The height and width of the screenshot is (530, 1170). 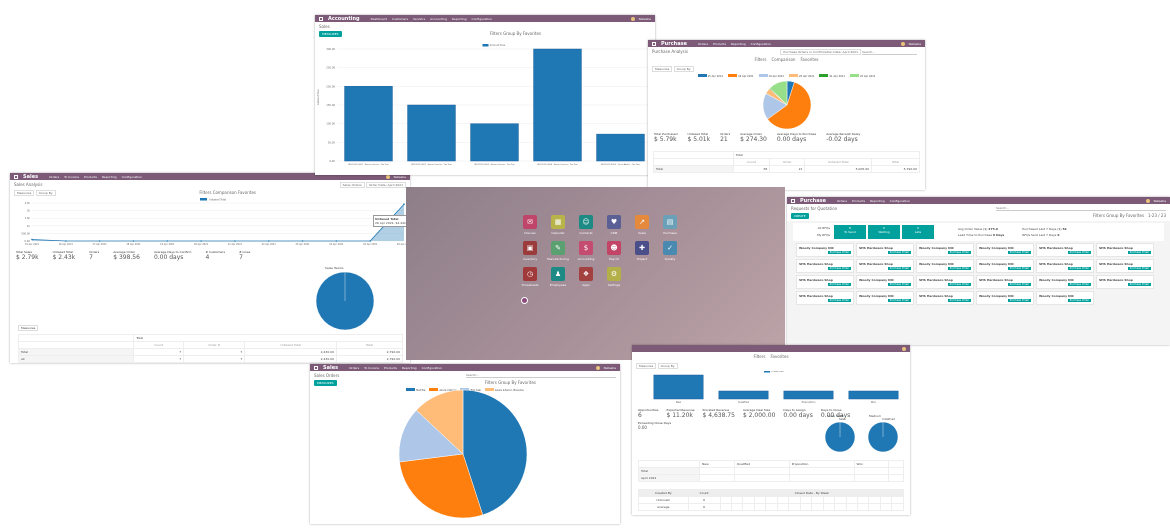 What do you see at coordinates (832, 76) in the screenshot?
I see `legend-item: 21 Apr 2021` at bounding box center [832, 76].